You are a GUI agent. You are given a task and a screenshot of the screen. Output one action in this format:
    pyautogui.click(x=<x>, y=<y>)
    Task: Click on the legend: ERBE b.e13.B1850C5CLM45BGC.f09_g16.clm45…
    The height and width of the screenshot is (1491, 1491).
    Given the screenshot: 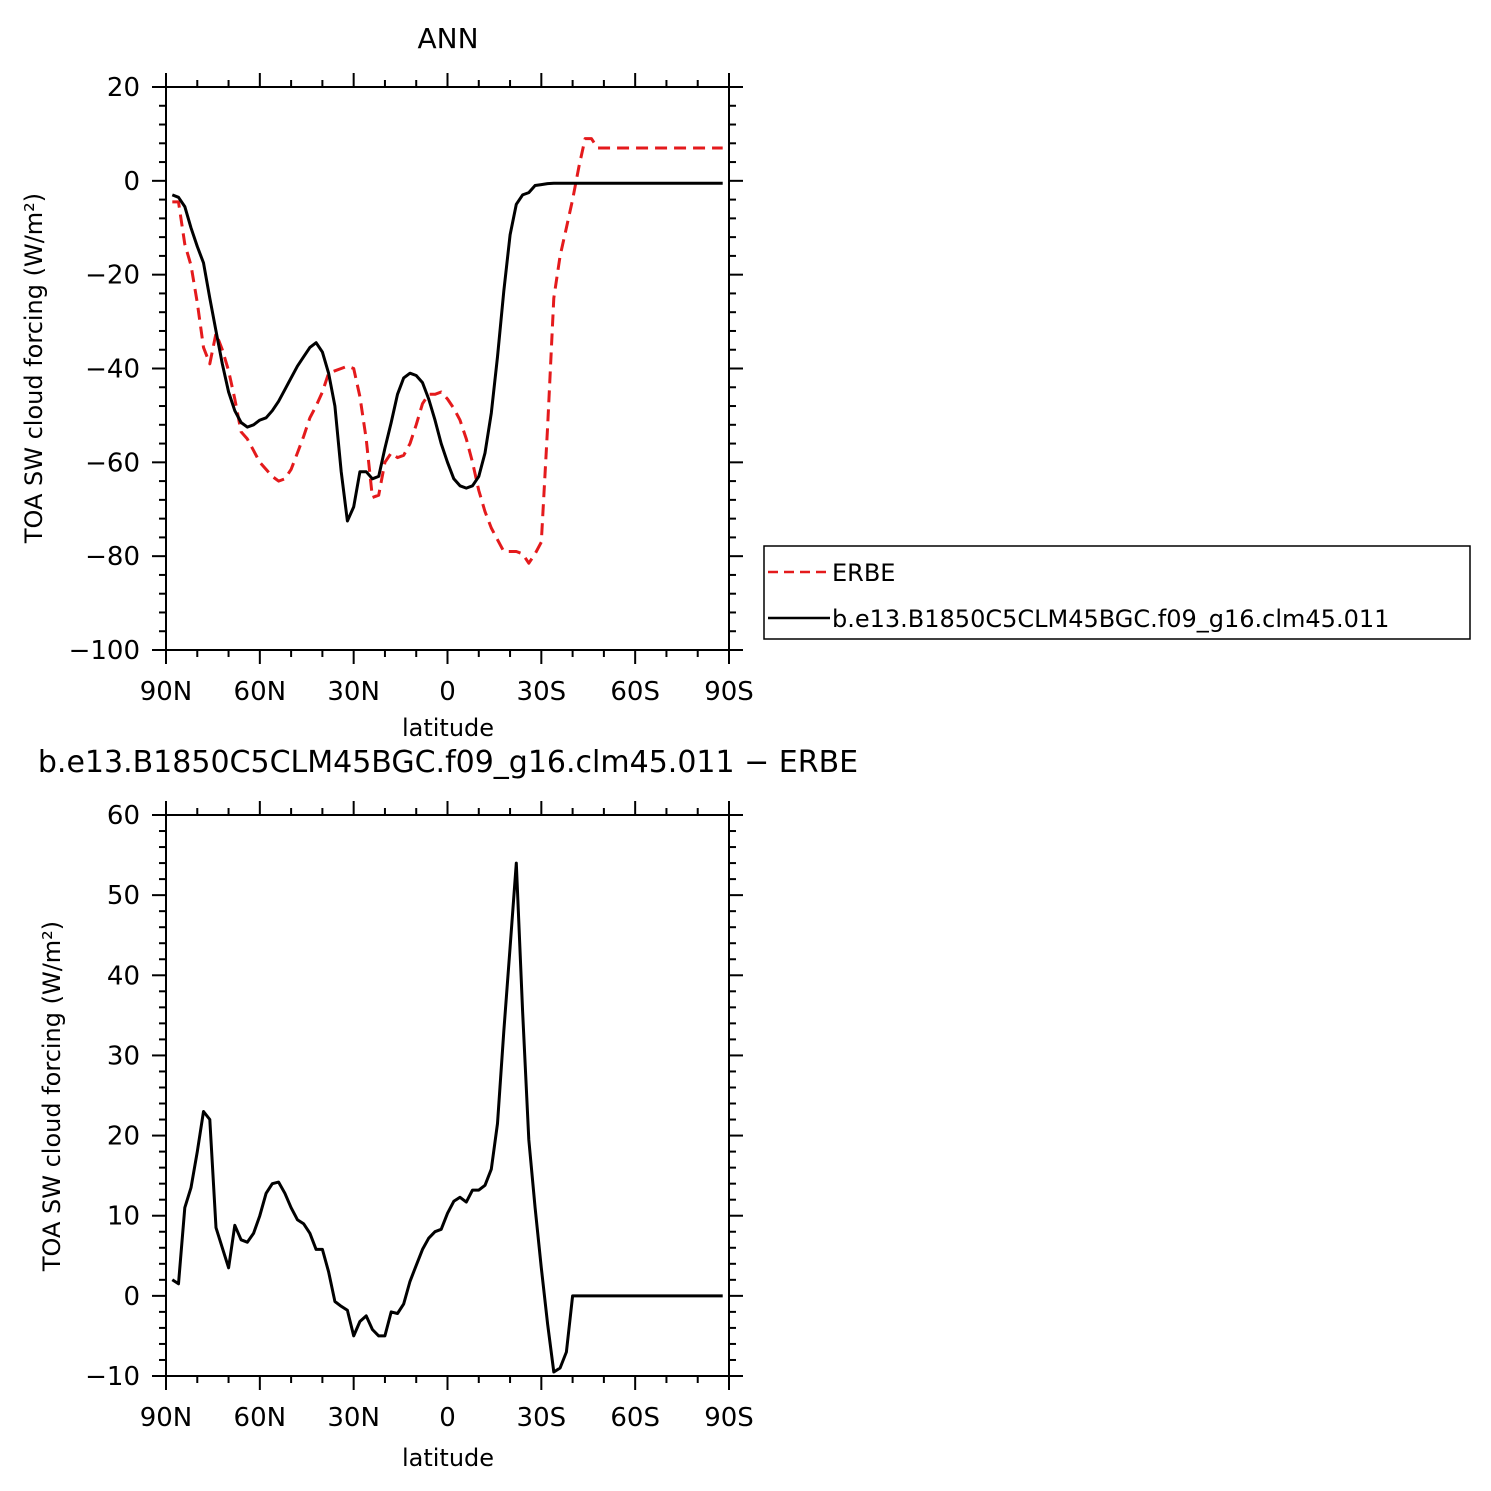 What is the action you would take?
    pyautogui.click(x=1117, y=592)
    